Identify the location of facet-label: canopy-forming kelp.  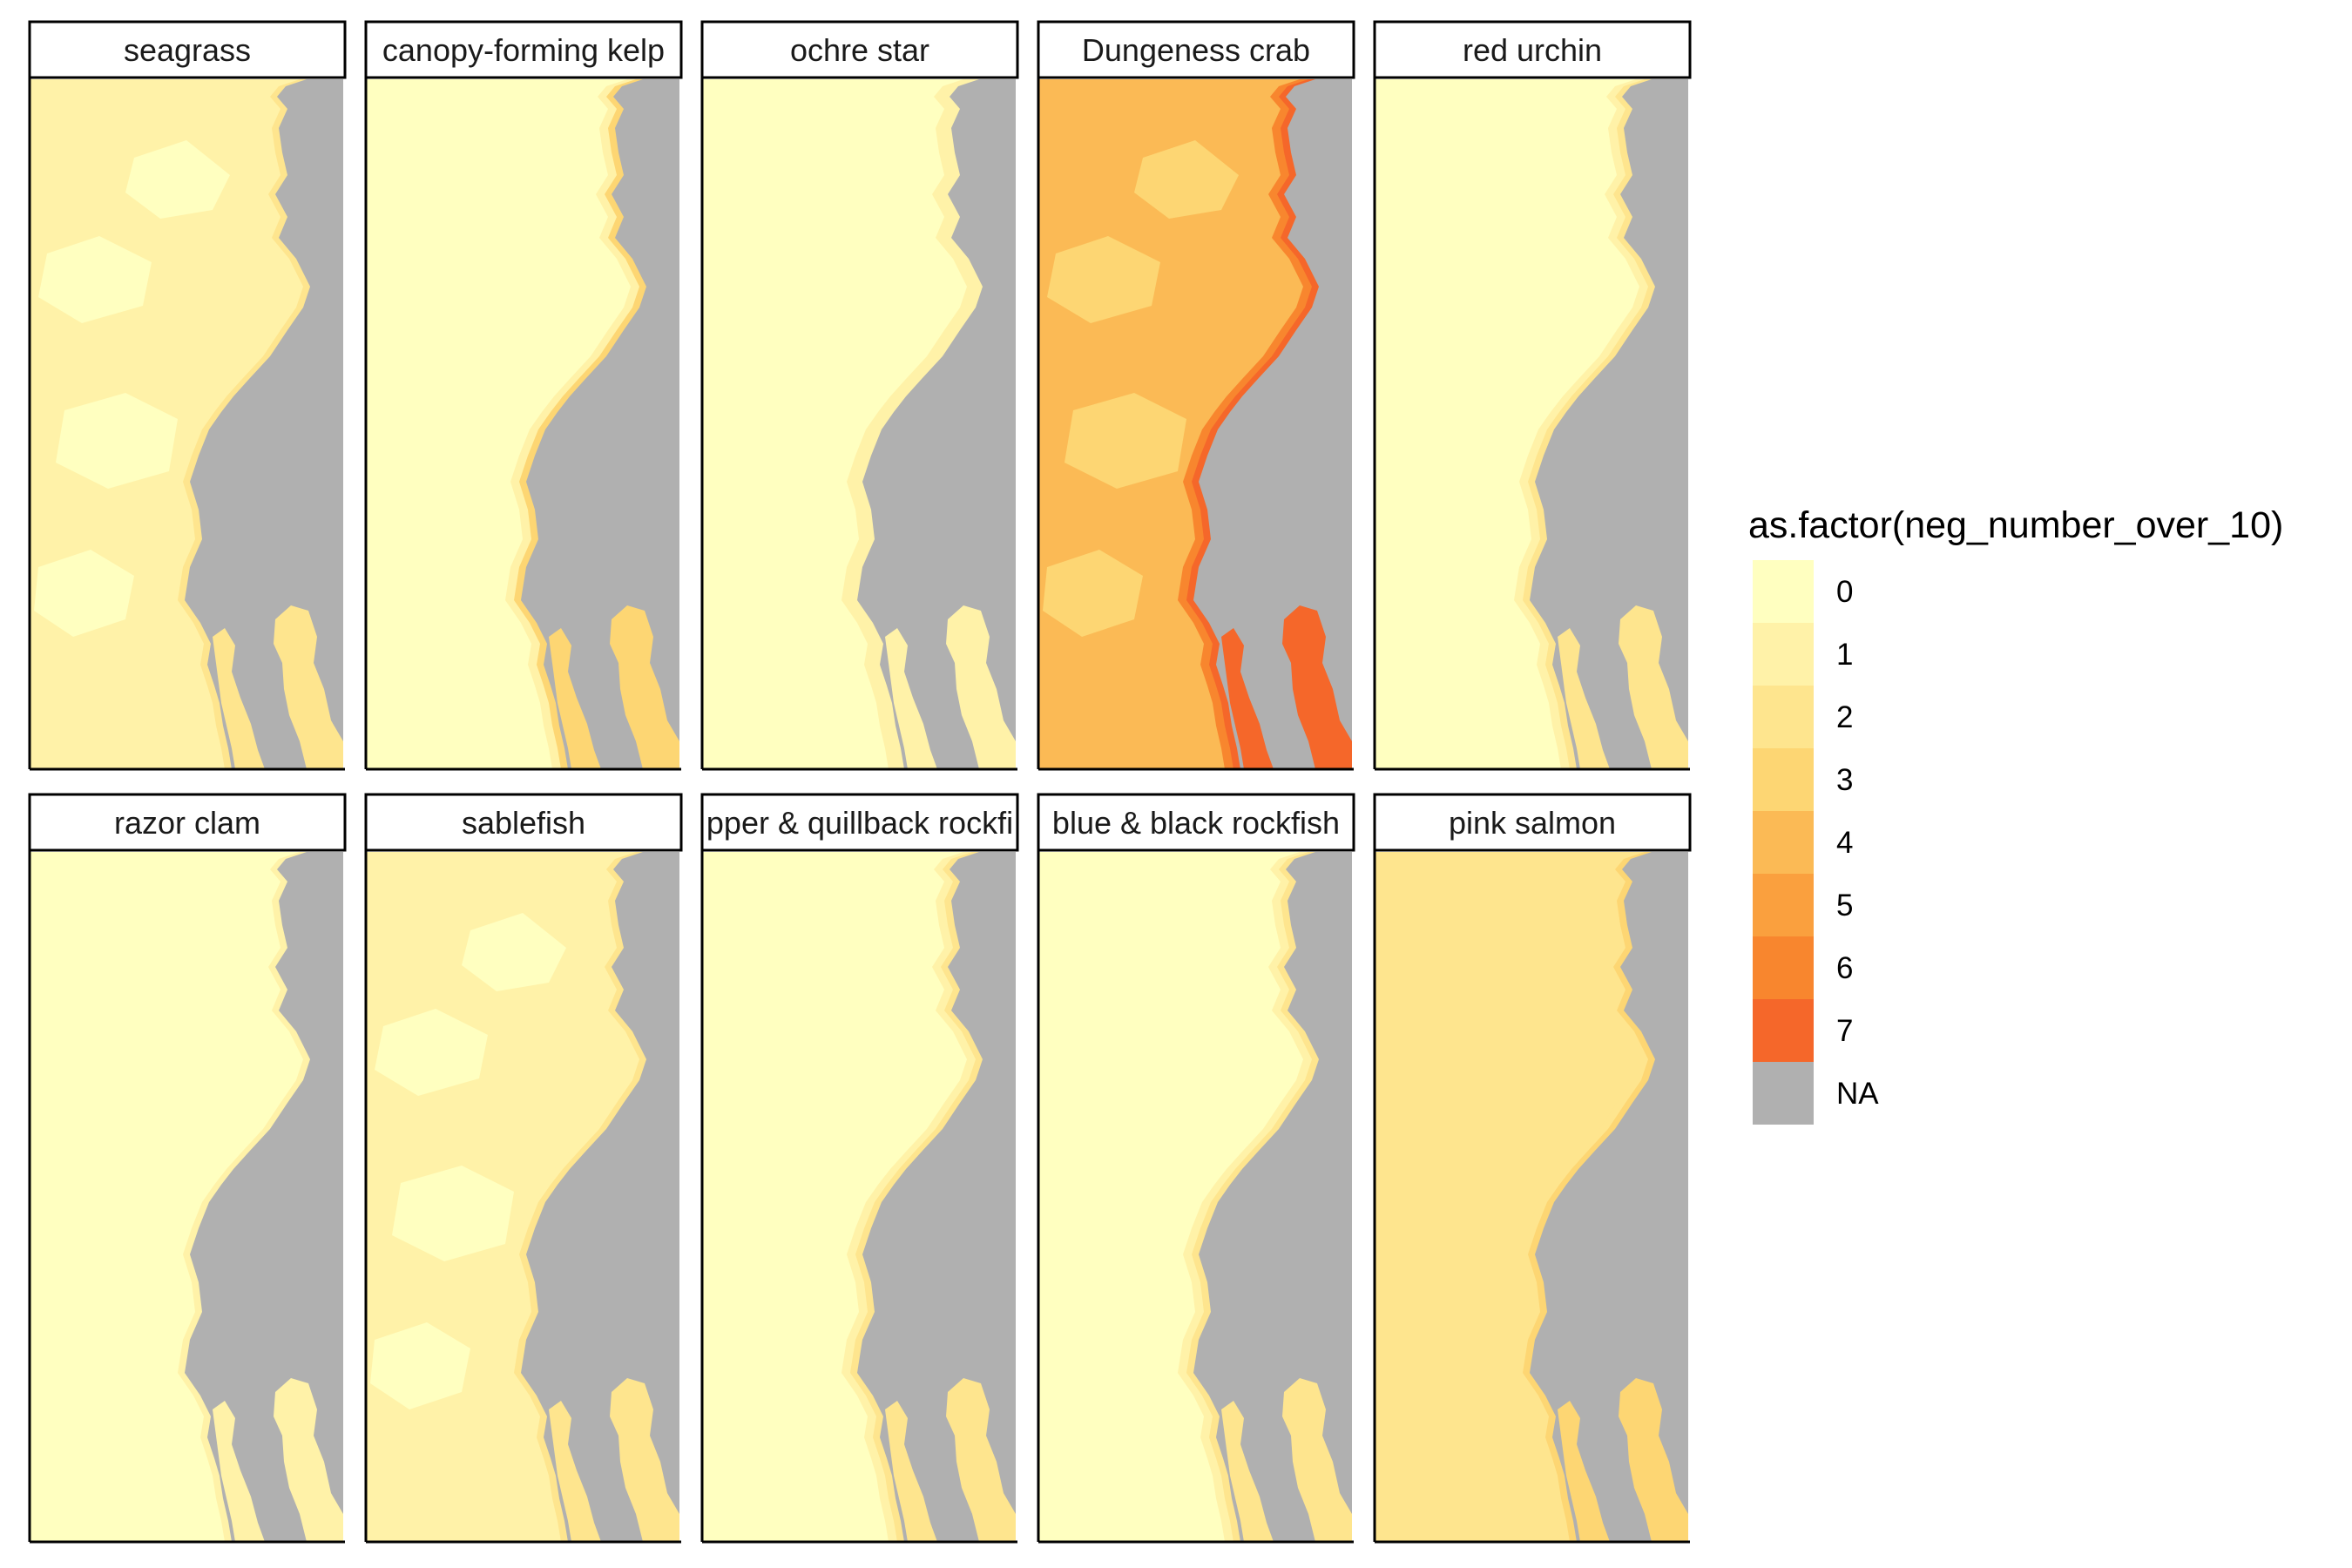
(523, 50).